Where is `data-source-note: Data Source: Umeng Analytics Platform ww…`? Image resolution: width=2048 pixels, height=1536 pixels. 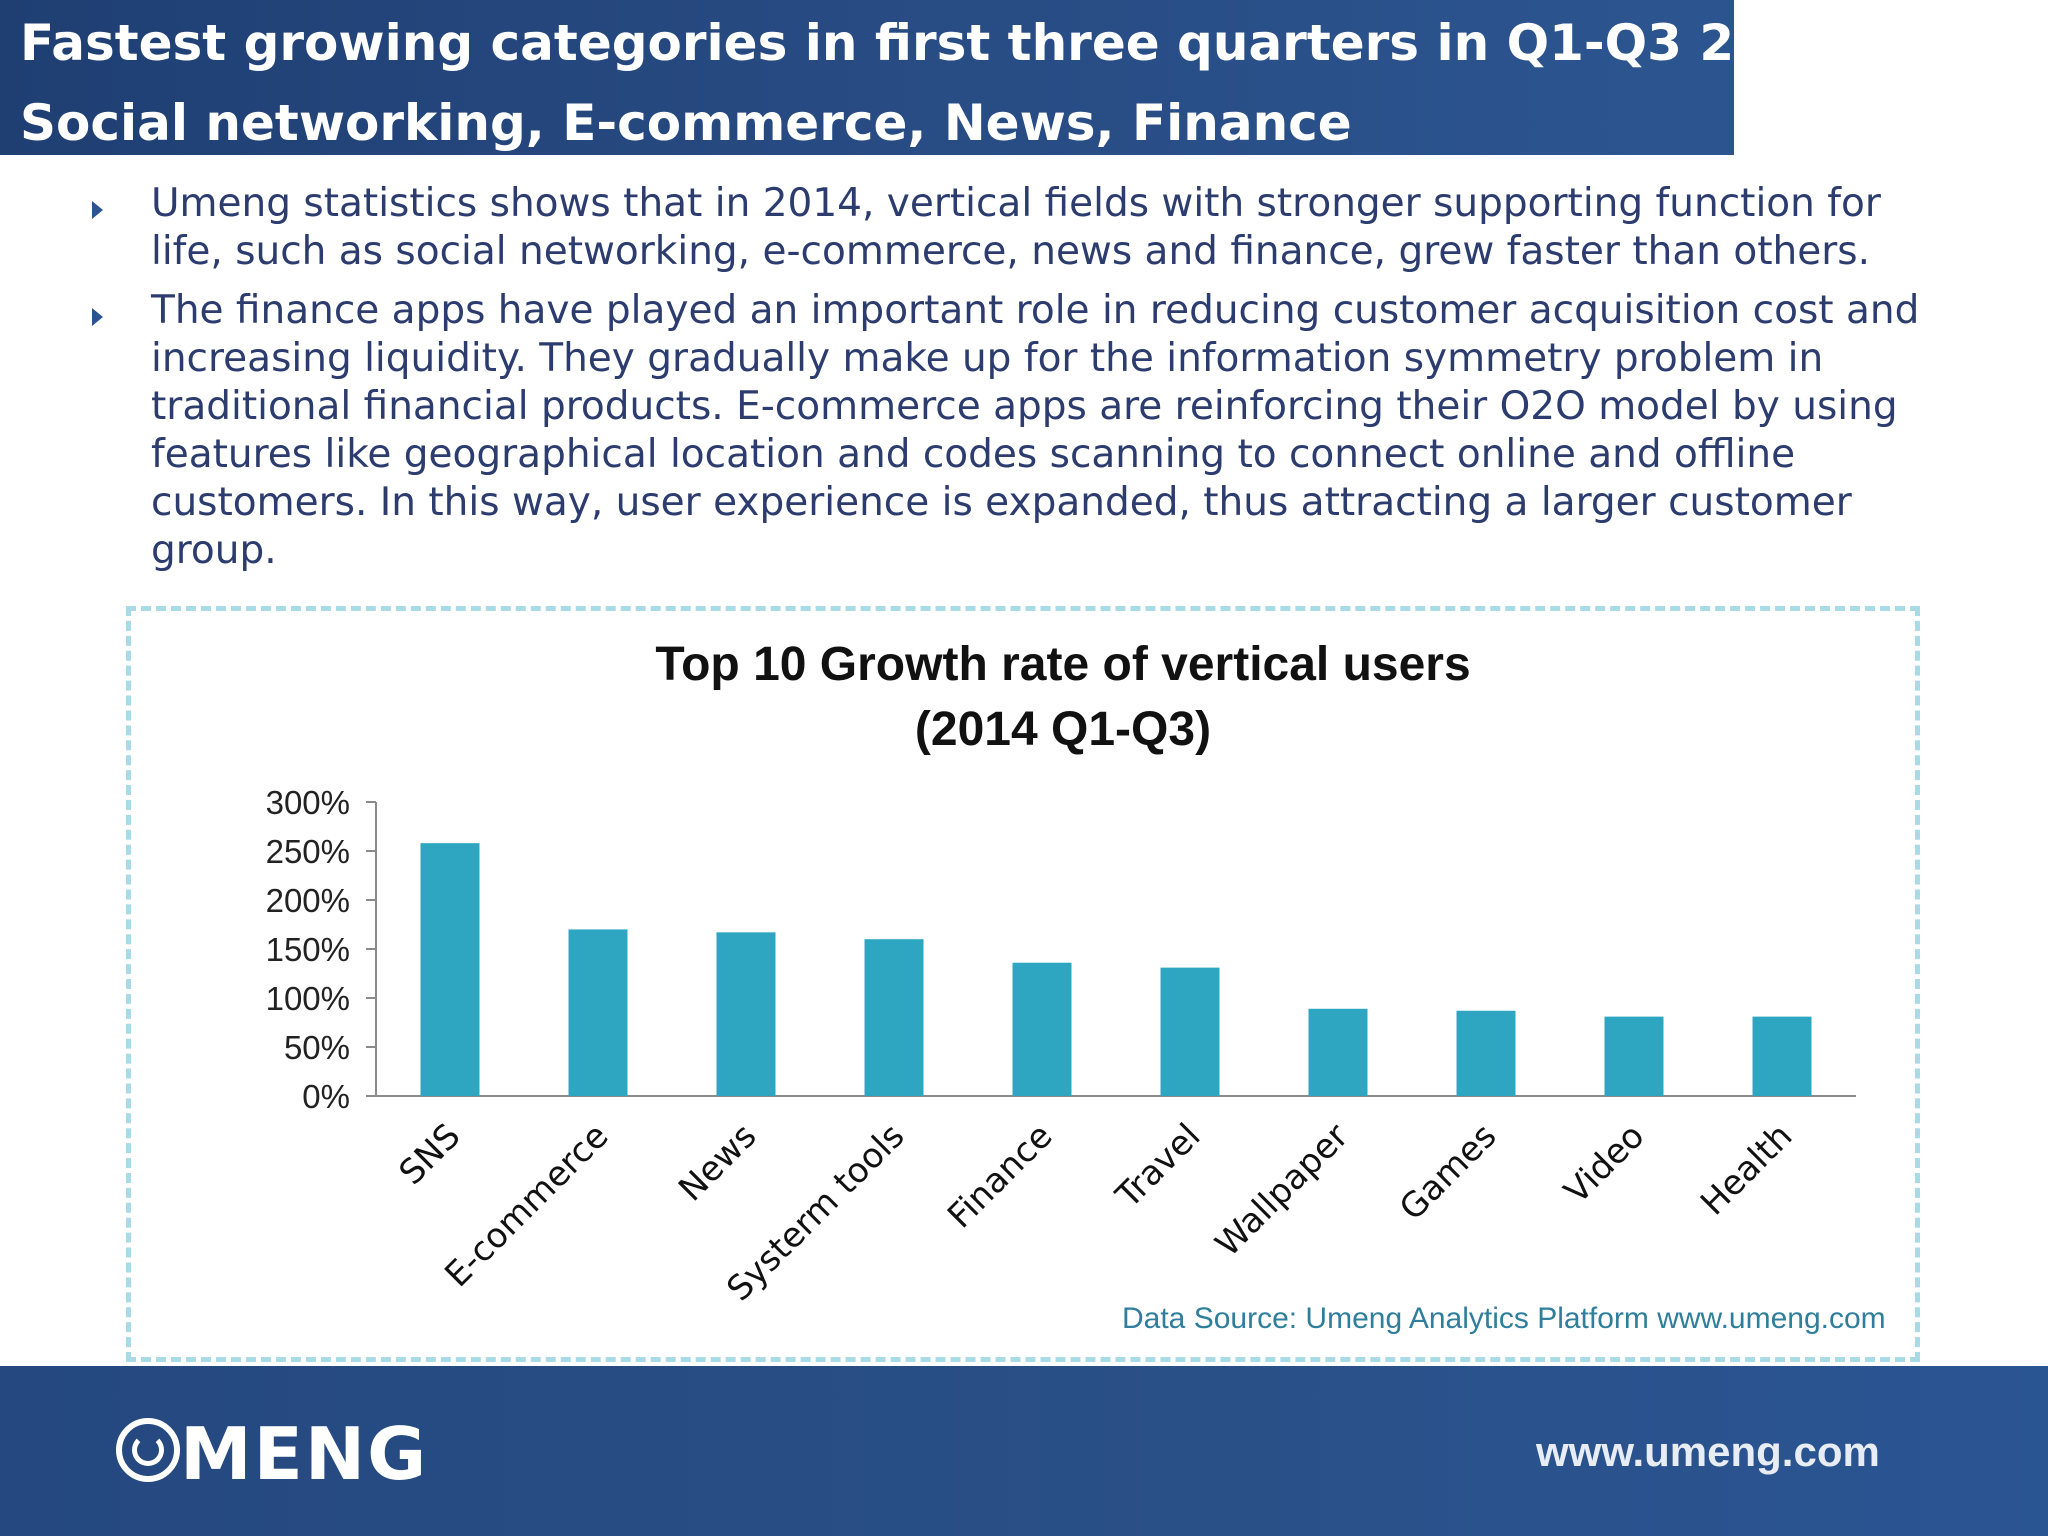
data-source-note: Data Source: Umeng Analytics Platform ww… is located at coordinates (1504, 1318).